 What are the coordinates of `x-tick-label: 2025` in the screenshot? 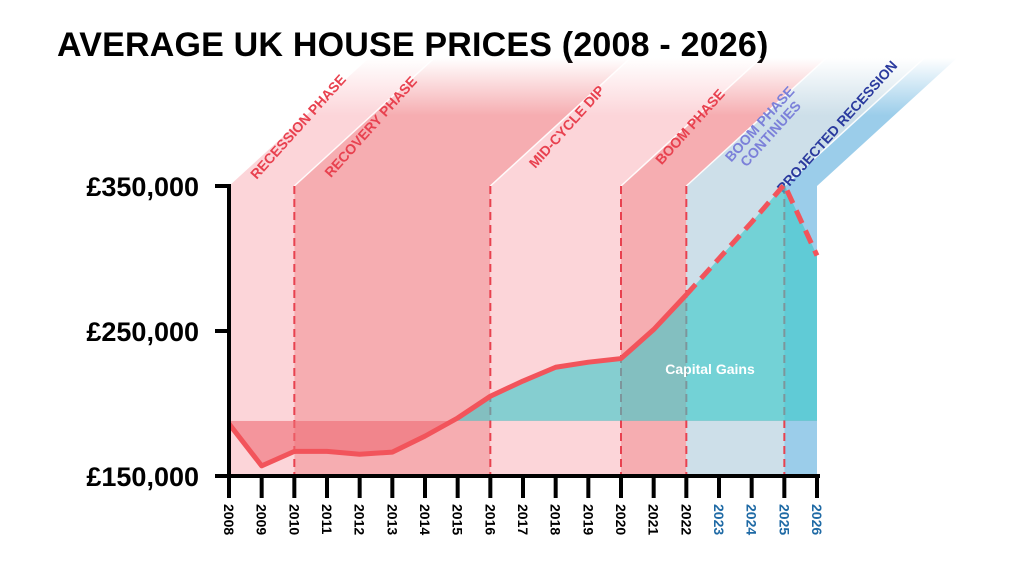 It's located at (784, 519).